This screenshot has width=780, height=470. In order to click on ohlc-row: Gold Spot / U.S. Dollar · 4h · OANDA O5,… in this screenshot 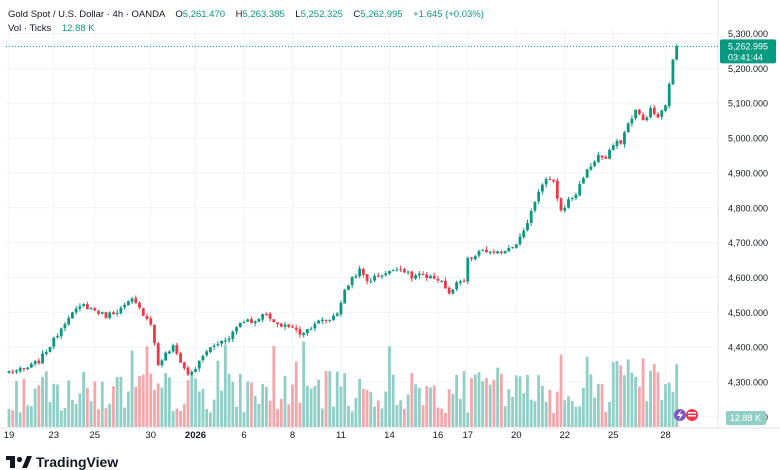, I will do `click(246, 15)`.